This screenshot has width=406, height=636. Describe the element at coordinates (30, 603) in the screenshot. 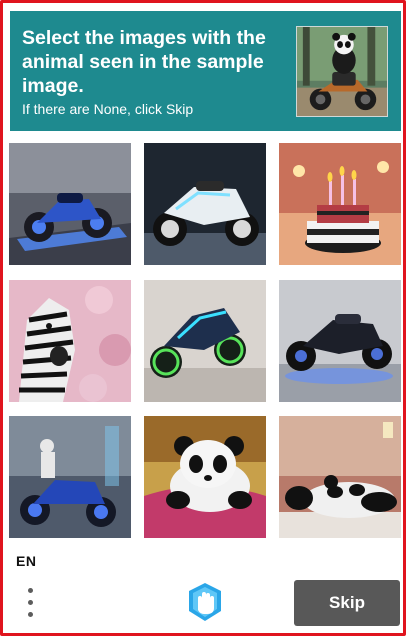

I see `more-vertical-icon` at that location.